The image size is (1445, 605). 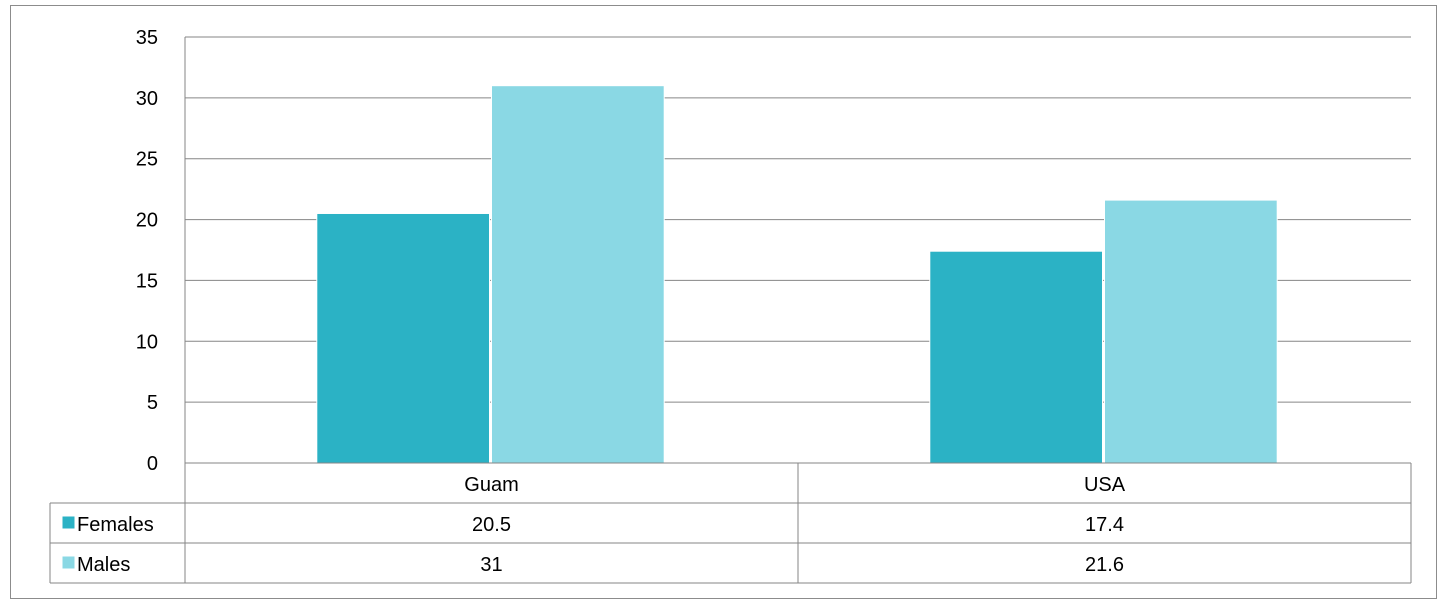 What do you see at coordinates (68, 562) in the screenshot?
I see `legend-key-males` at bounding box center [68, 562].